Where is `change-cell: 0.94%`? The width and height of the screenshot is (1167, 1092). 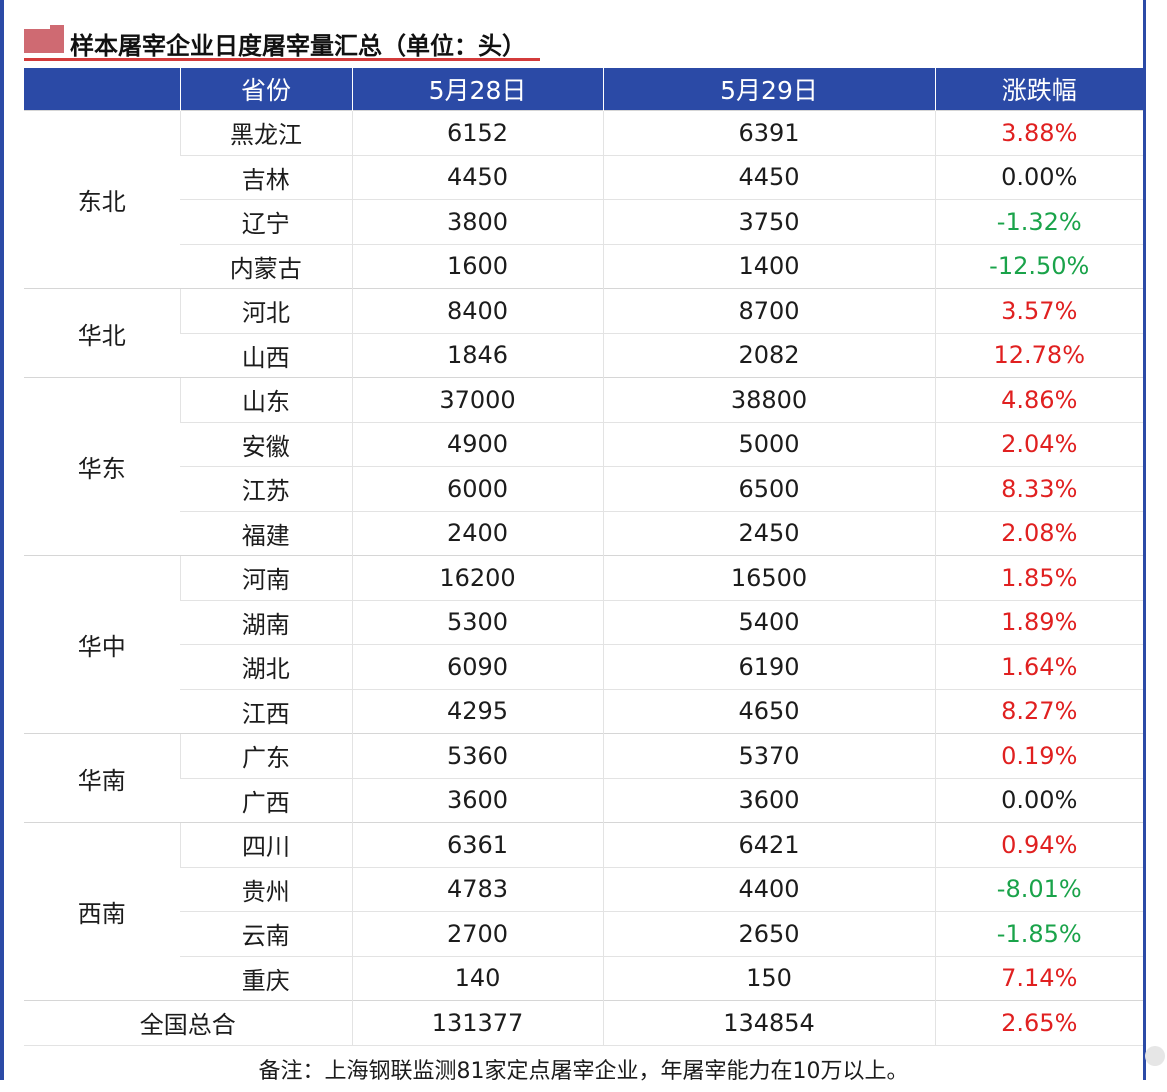 change-cell: 0.94% is located at coordinates (1038, 844).